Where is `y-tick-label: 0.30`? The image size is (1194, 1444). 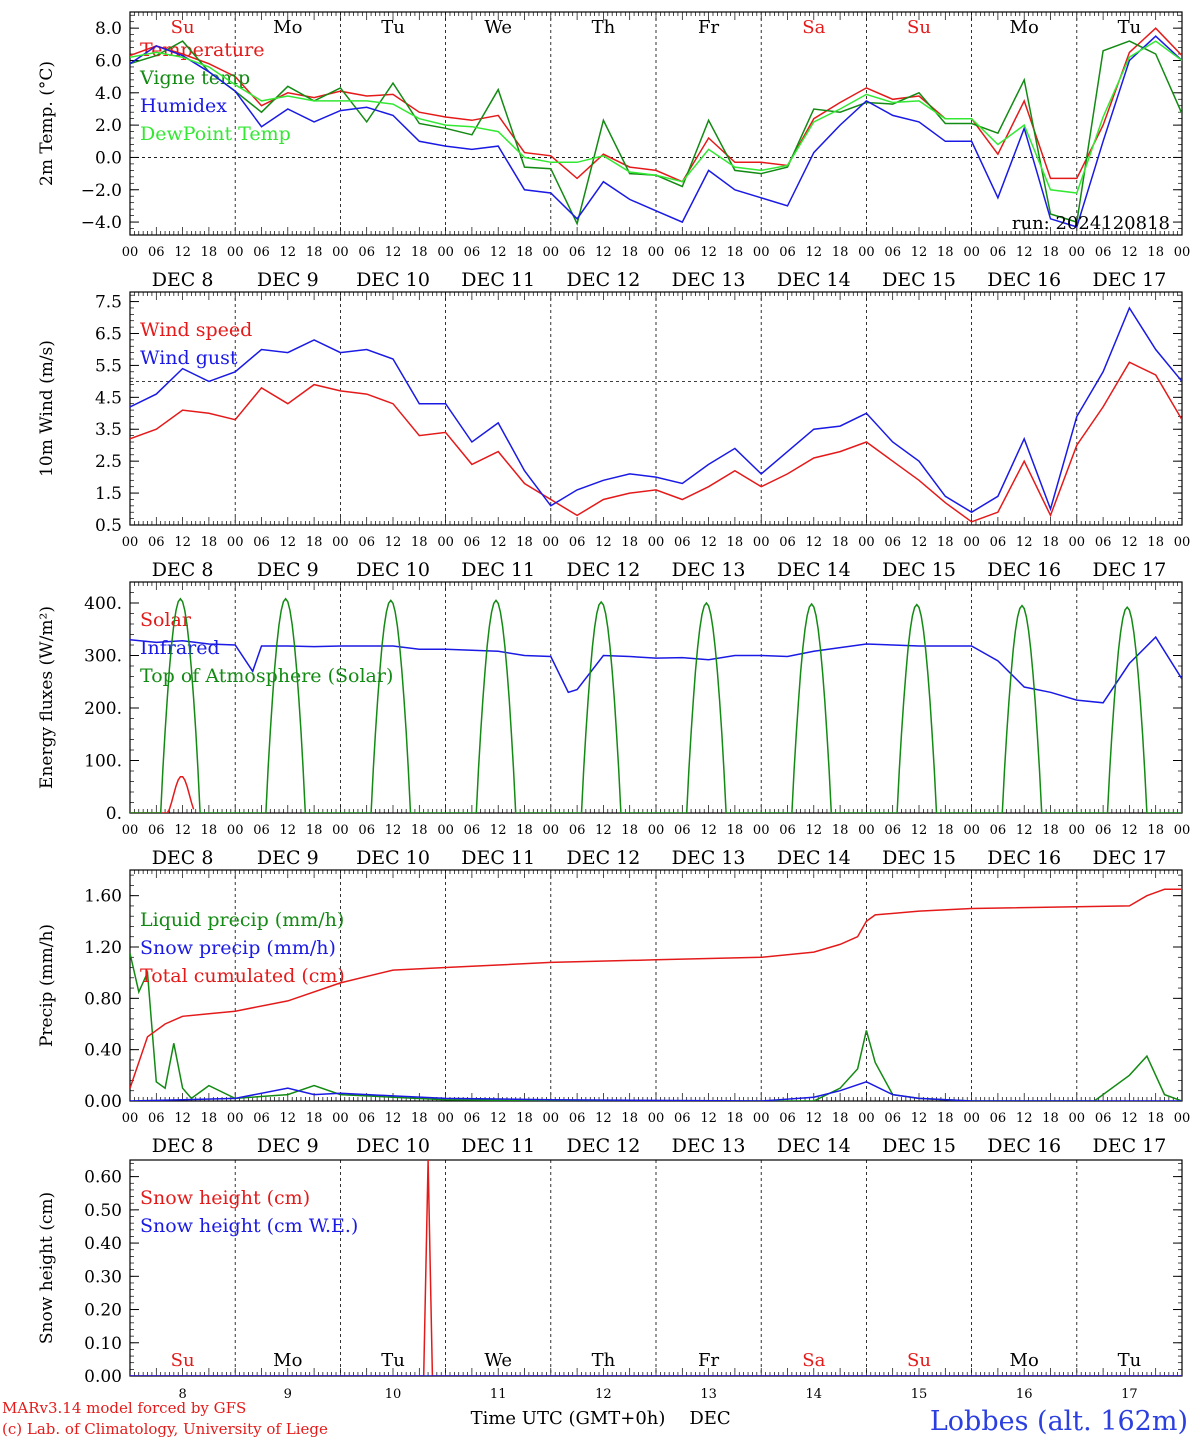 y-tick-label: 0.30 is located at coordinates (103, 1277).